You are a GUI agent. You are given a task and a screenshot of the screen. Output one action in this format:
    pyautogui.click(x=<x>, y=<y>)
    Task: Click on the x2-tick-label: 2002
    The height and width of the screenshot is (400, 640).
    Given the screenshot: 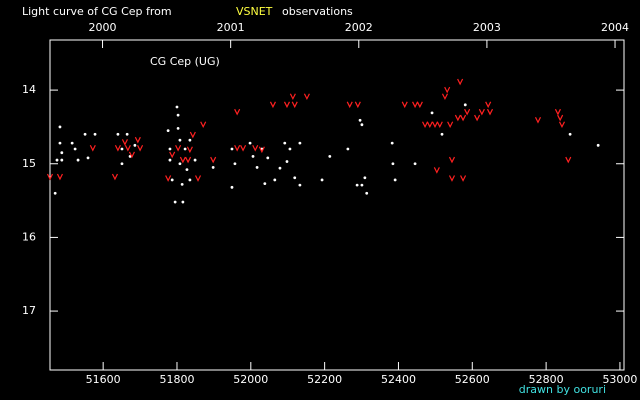 What is the action you would take?
    pyautogui.click(x=359, y=27)
    